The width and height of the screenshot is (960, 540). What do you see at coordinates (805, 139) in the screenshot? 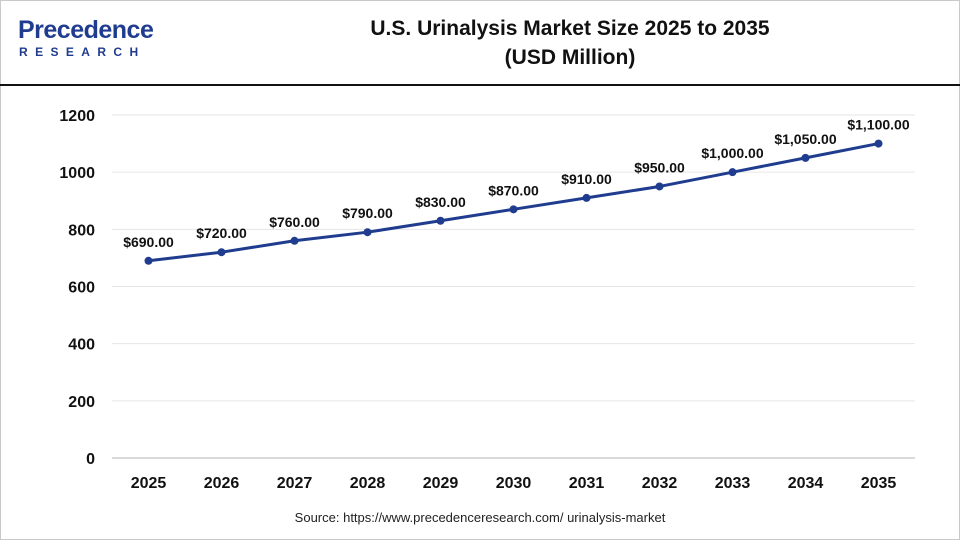
I see `data-label: $1,050.00` at bounding box center [805, 139].